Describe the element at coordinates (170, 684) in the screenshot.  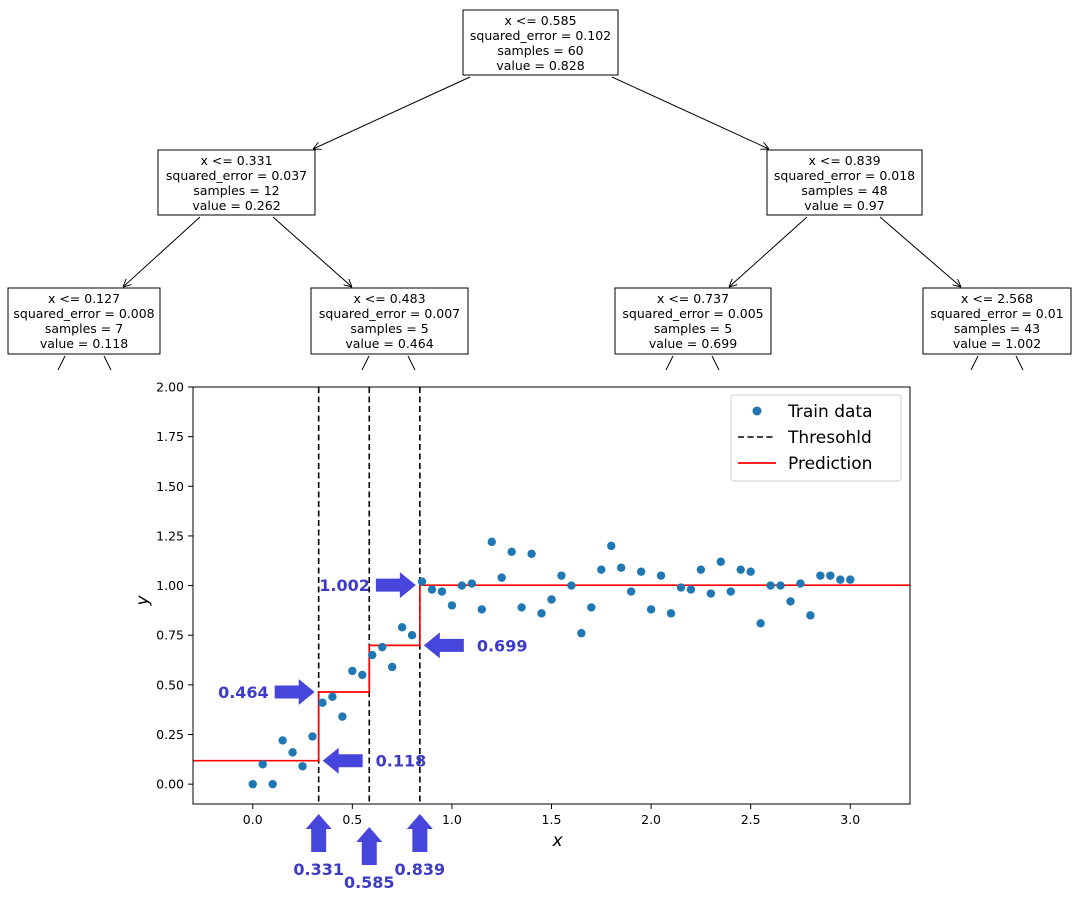
I see `y-tick-label: 0.50` at that location.